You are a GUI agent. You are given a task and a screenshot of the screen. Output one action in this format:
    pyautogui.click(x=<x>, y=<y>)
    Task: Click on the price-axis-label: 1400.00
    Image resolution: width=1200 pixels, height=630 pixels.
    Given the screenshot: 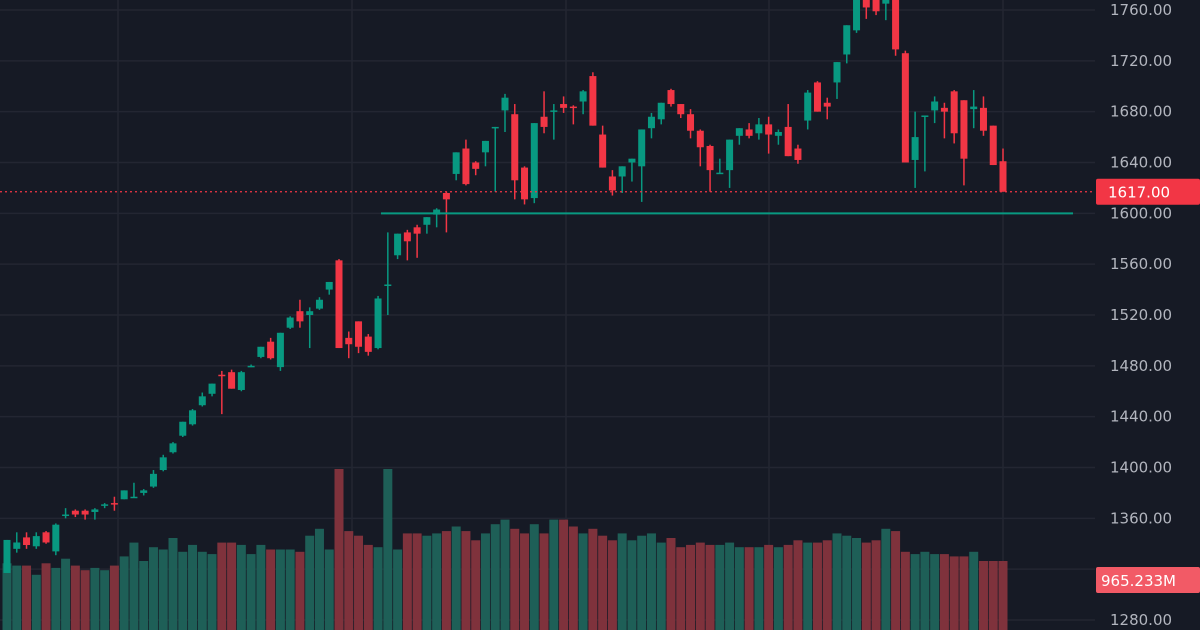 What is the action you would take?
    pyautogui.click(x=1141, y=468)
    